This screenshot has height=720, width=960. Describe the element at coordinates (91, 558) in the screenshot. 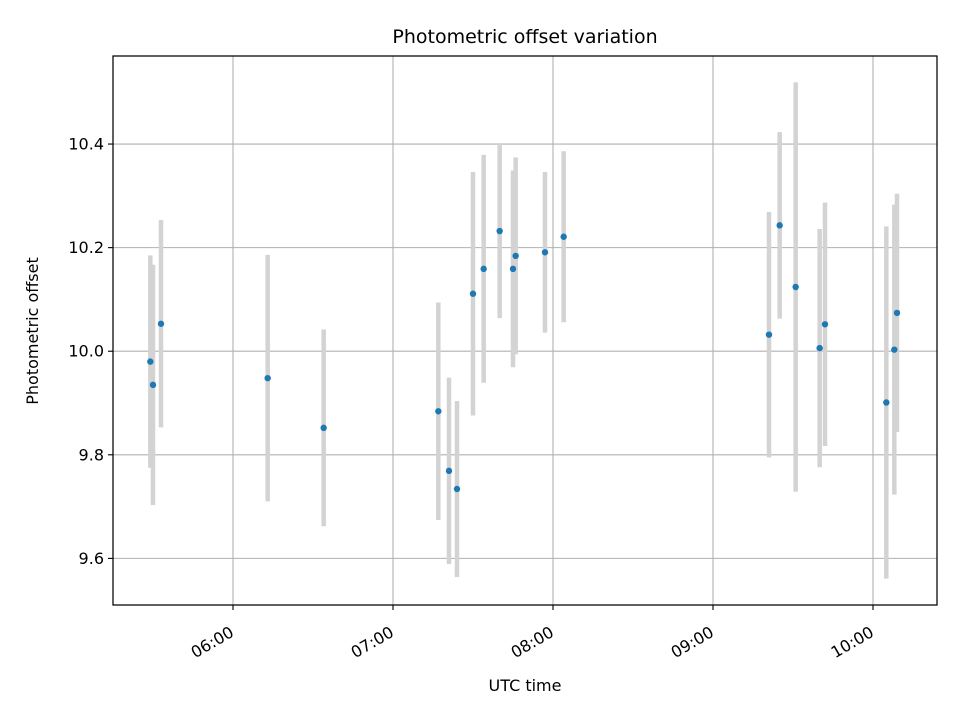

I see `y-tick-label: 9.6` at that location.